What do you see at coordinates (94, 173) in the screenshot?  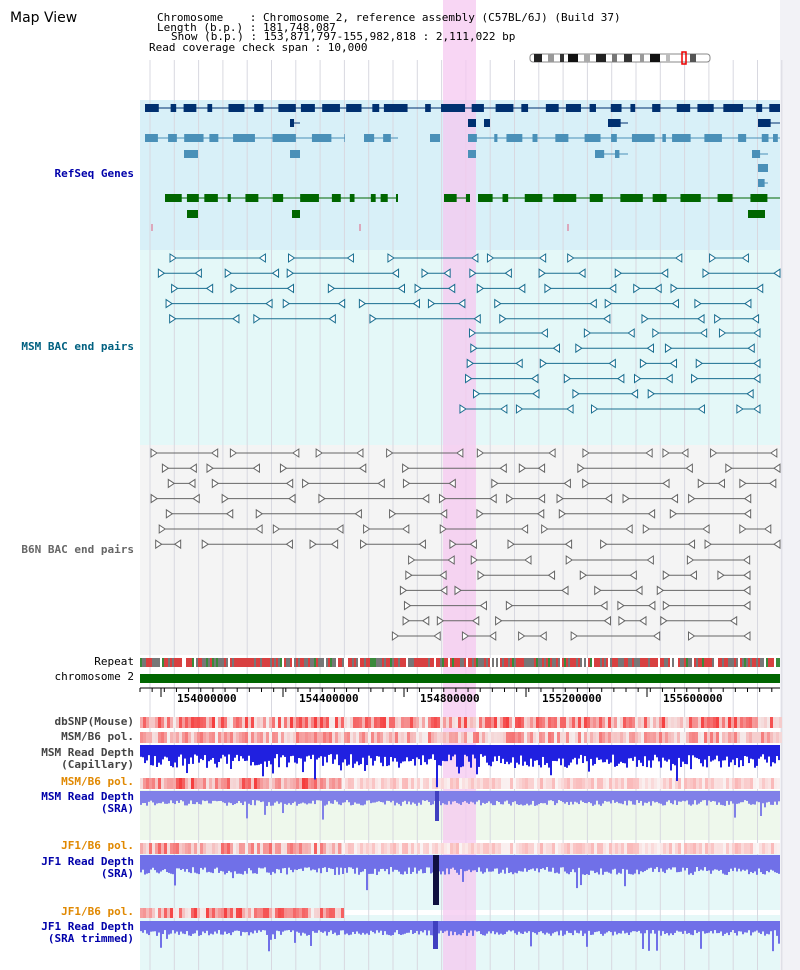 I see `track-label-refseq: RefSeq Genes` at bounding box center [94, 173].